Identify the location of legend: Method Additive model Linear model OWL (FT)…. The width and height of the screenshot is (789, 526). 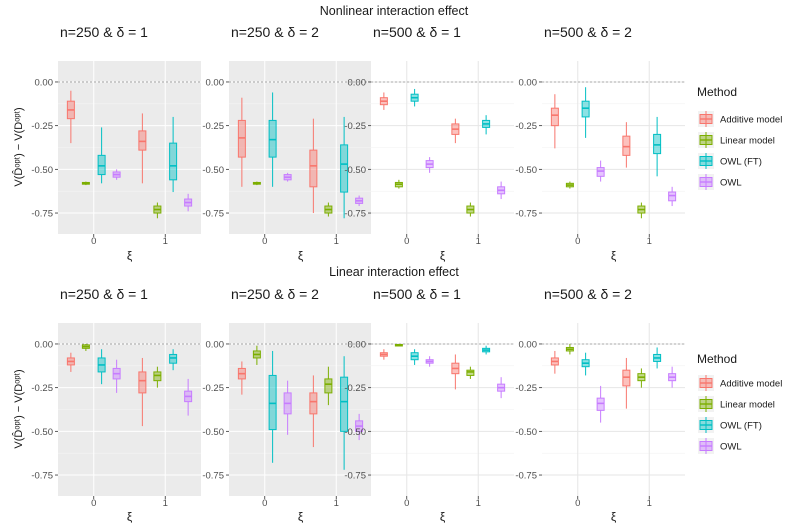
(739, 137).